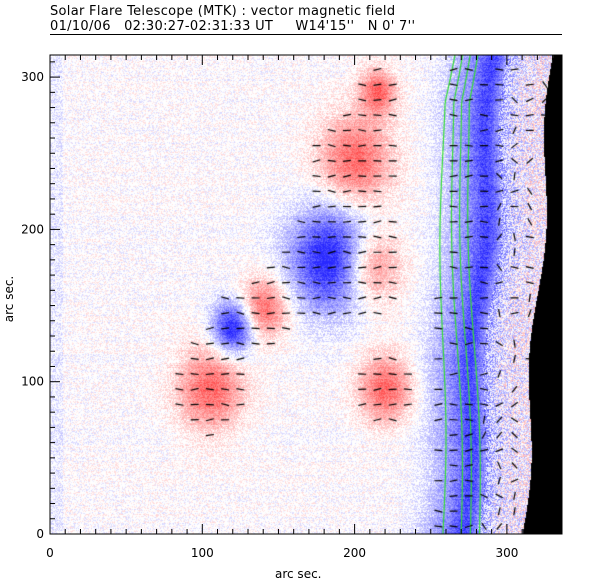 This screenshot has height=585, width=612. I want to click on latitude: N 0' 7'', so click(391, 26).